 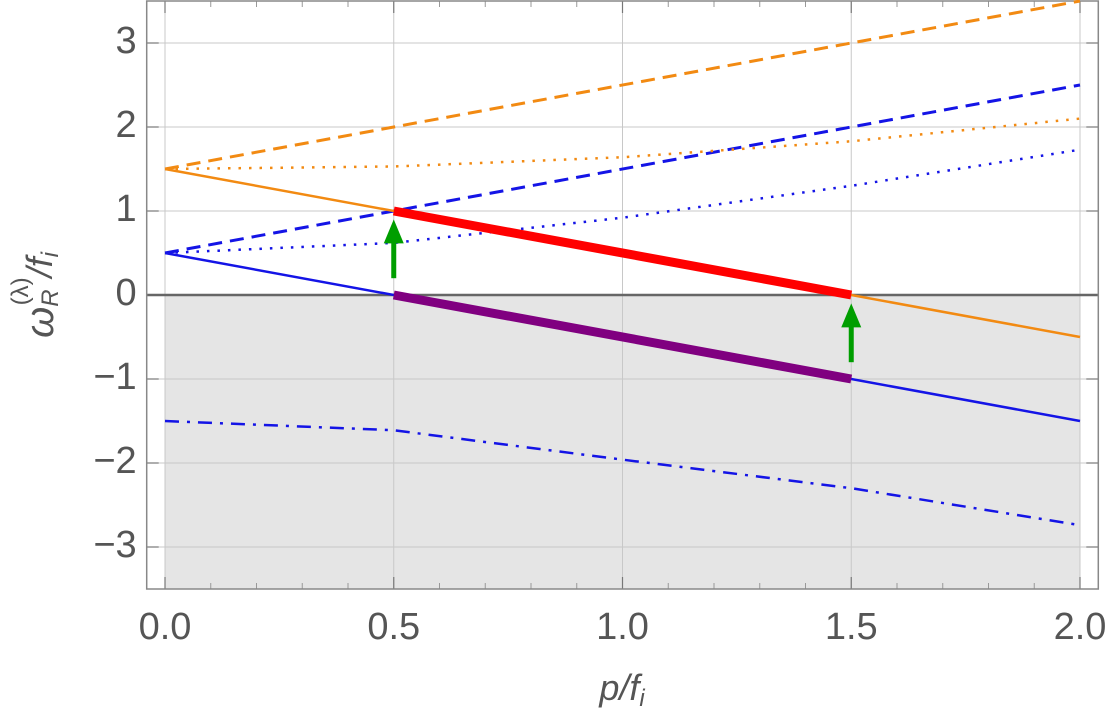 I want to click on x-axis-label: p/fi, so click(x=621, y=690).